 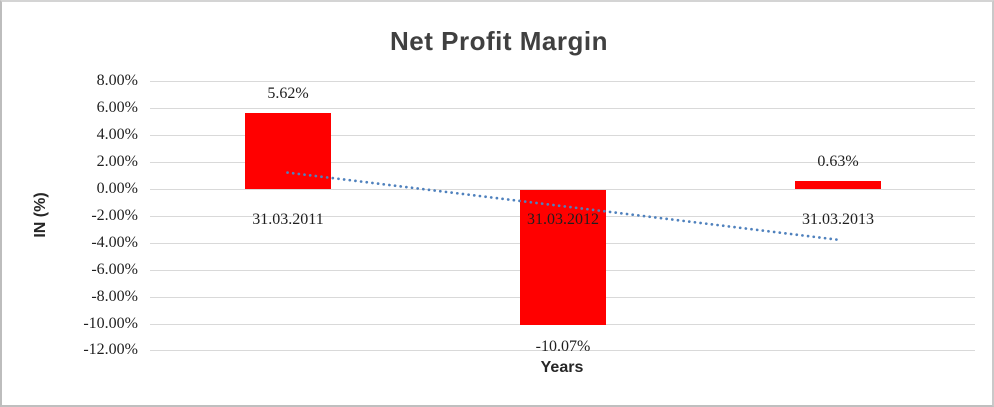 What do you see at coordinates (288, 219) in the screenshot?
I see `category-label-31.03.2011: 31.03.2011` at bounding box center [288, 219].